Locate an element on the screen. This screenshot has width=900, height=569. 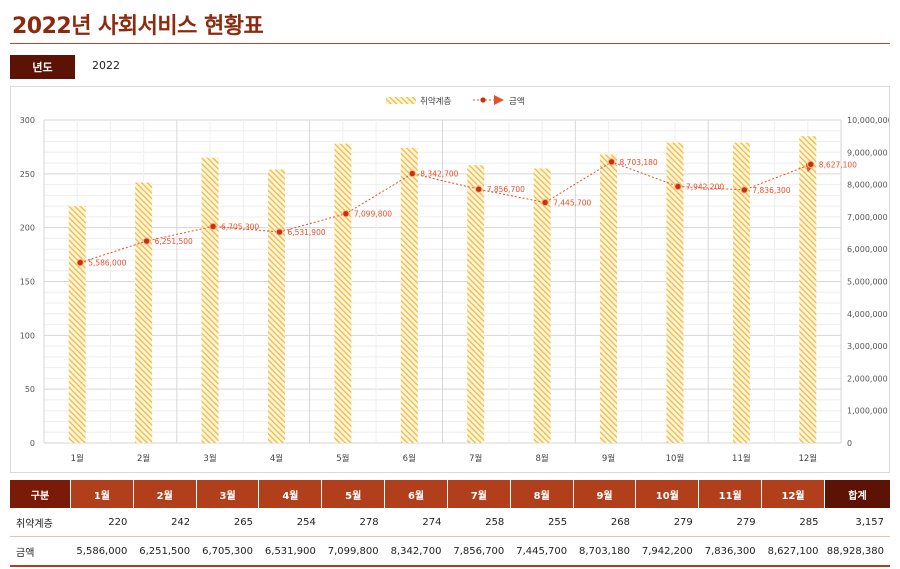
table-row-label: 취약계층 is located at coordinates (40, 522).